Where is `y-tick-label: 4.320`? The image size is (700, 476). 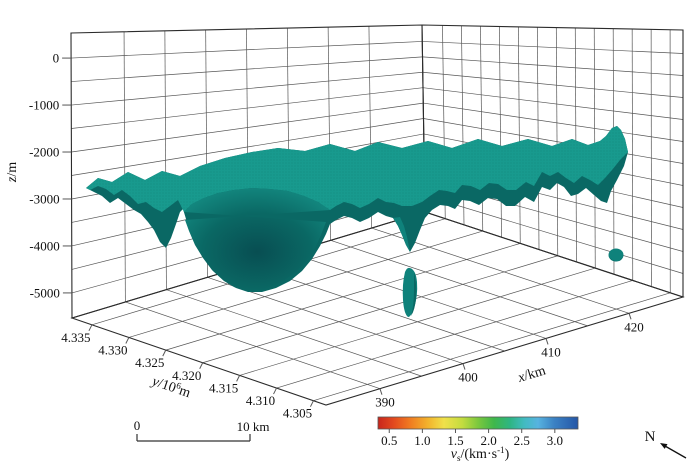 y-tick-label: 4.320 is located at coordinates (186, 375).